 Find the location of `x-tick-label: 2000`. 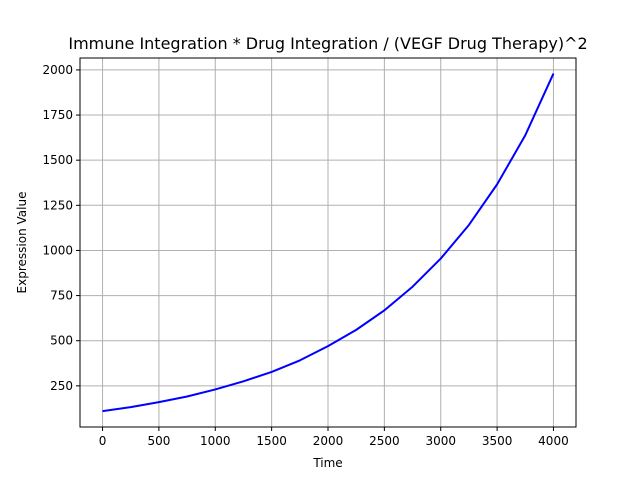

x-tick-label: 2000 is located at coordinates (328, 441).